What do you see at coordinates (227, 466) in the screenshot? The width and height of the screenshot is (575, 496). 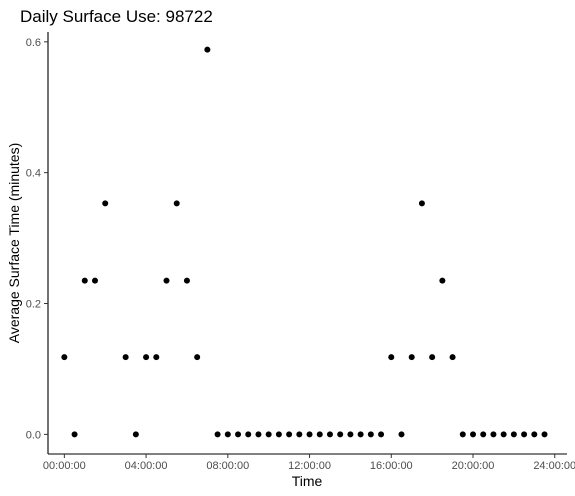 I see `x-tick-label: 08:00:00` at bounding box center [227, 466].